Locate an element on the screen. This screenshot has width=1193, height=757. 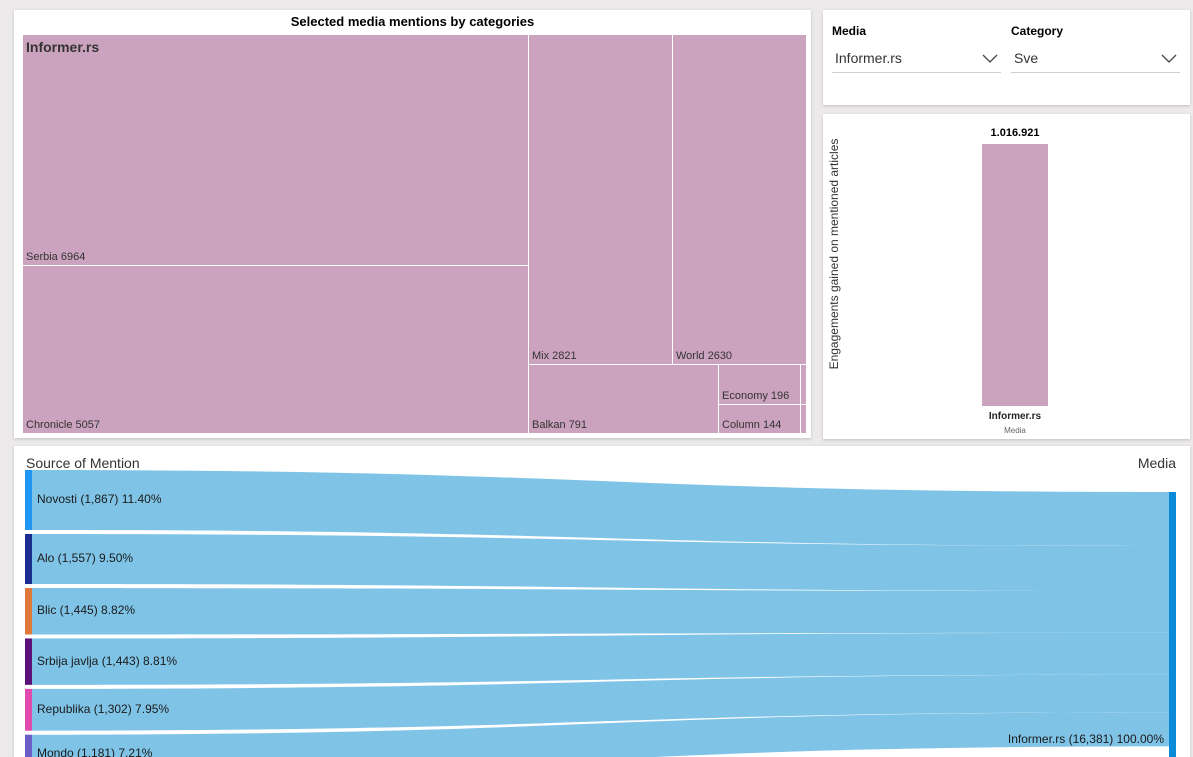
treemap-tile-column: Column 144 is located at coordinates (759, 419).